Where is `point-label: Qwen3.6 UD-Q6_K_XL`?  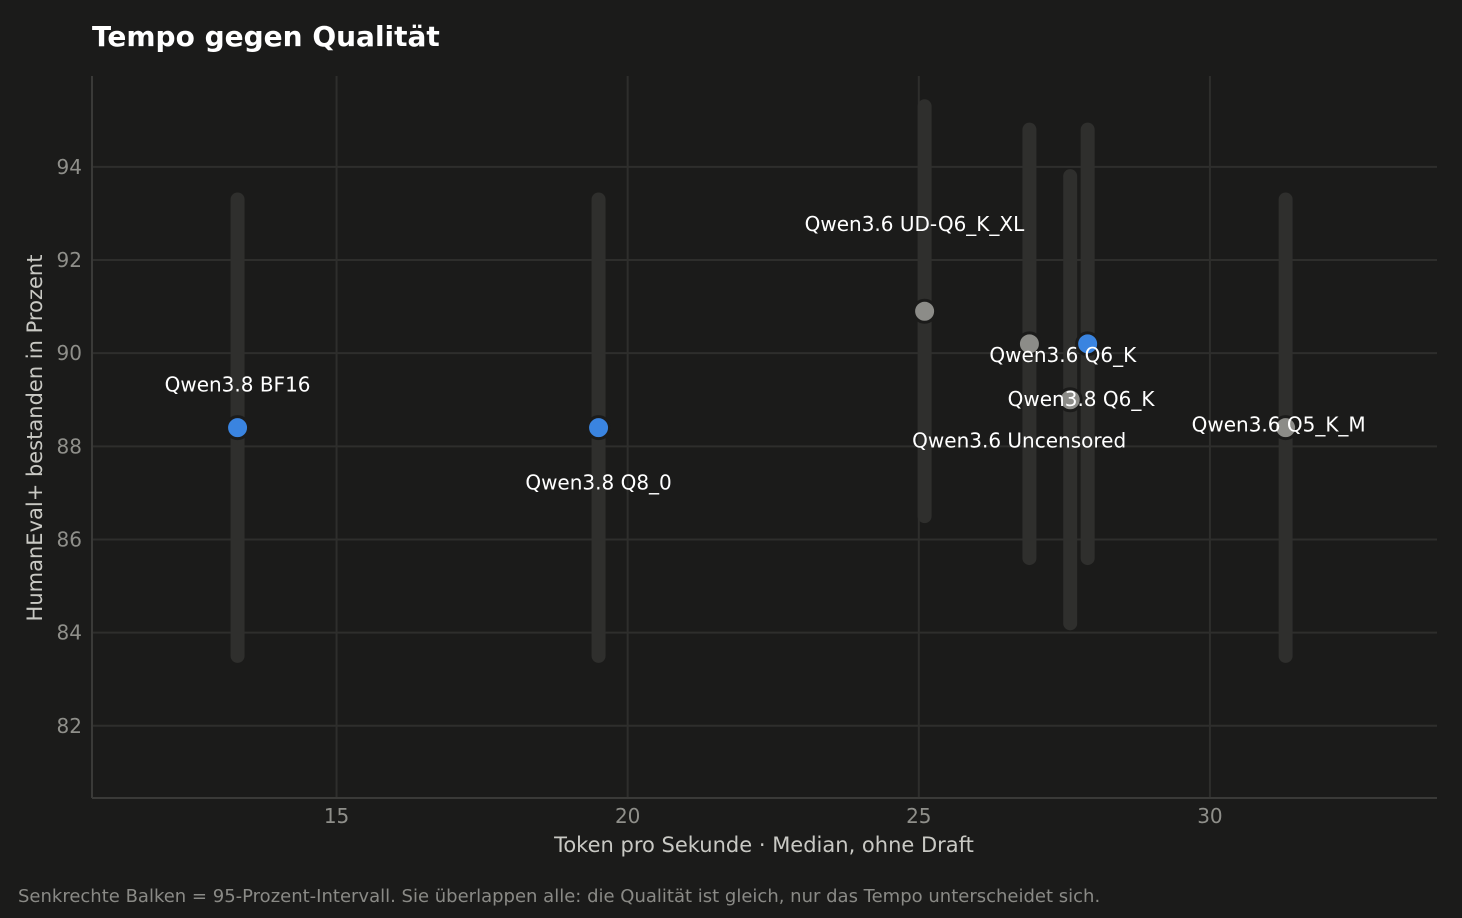
point-label: Qwen3.6 UD-Q6_K_XL is located at coordinates (915, 224).